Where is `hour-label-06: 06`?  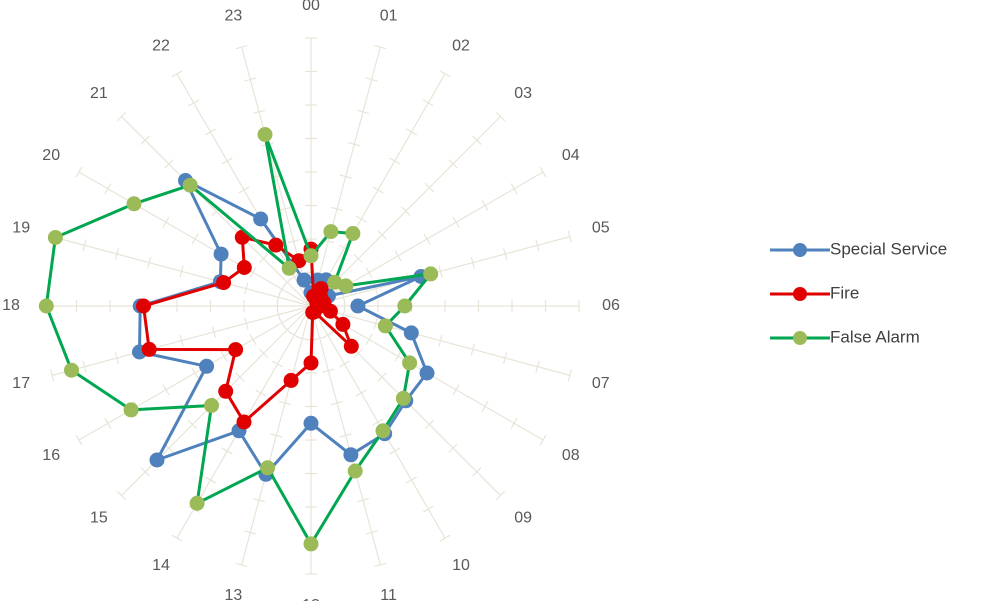
hour-label-06: 06 is located at coordinates (611, 305).